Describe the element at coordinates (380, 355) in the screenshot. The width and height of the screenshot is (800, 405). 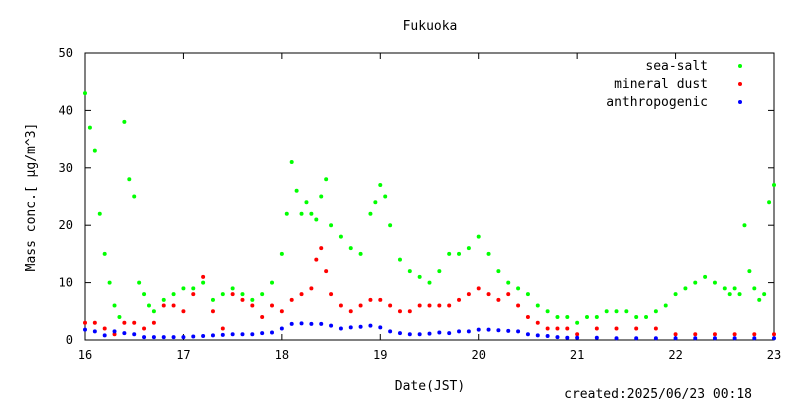
I see `x-tick-label: 19` at that location.